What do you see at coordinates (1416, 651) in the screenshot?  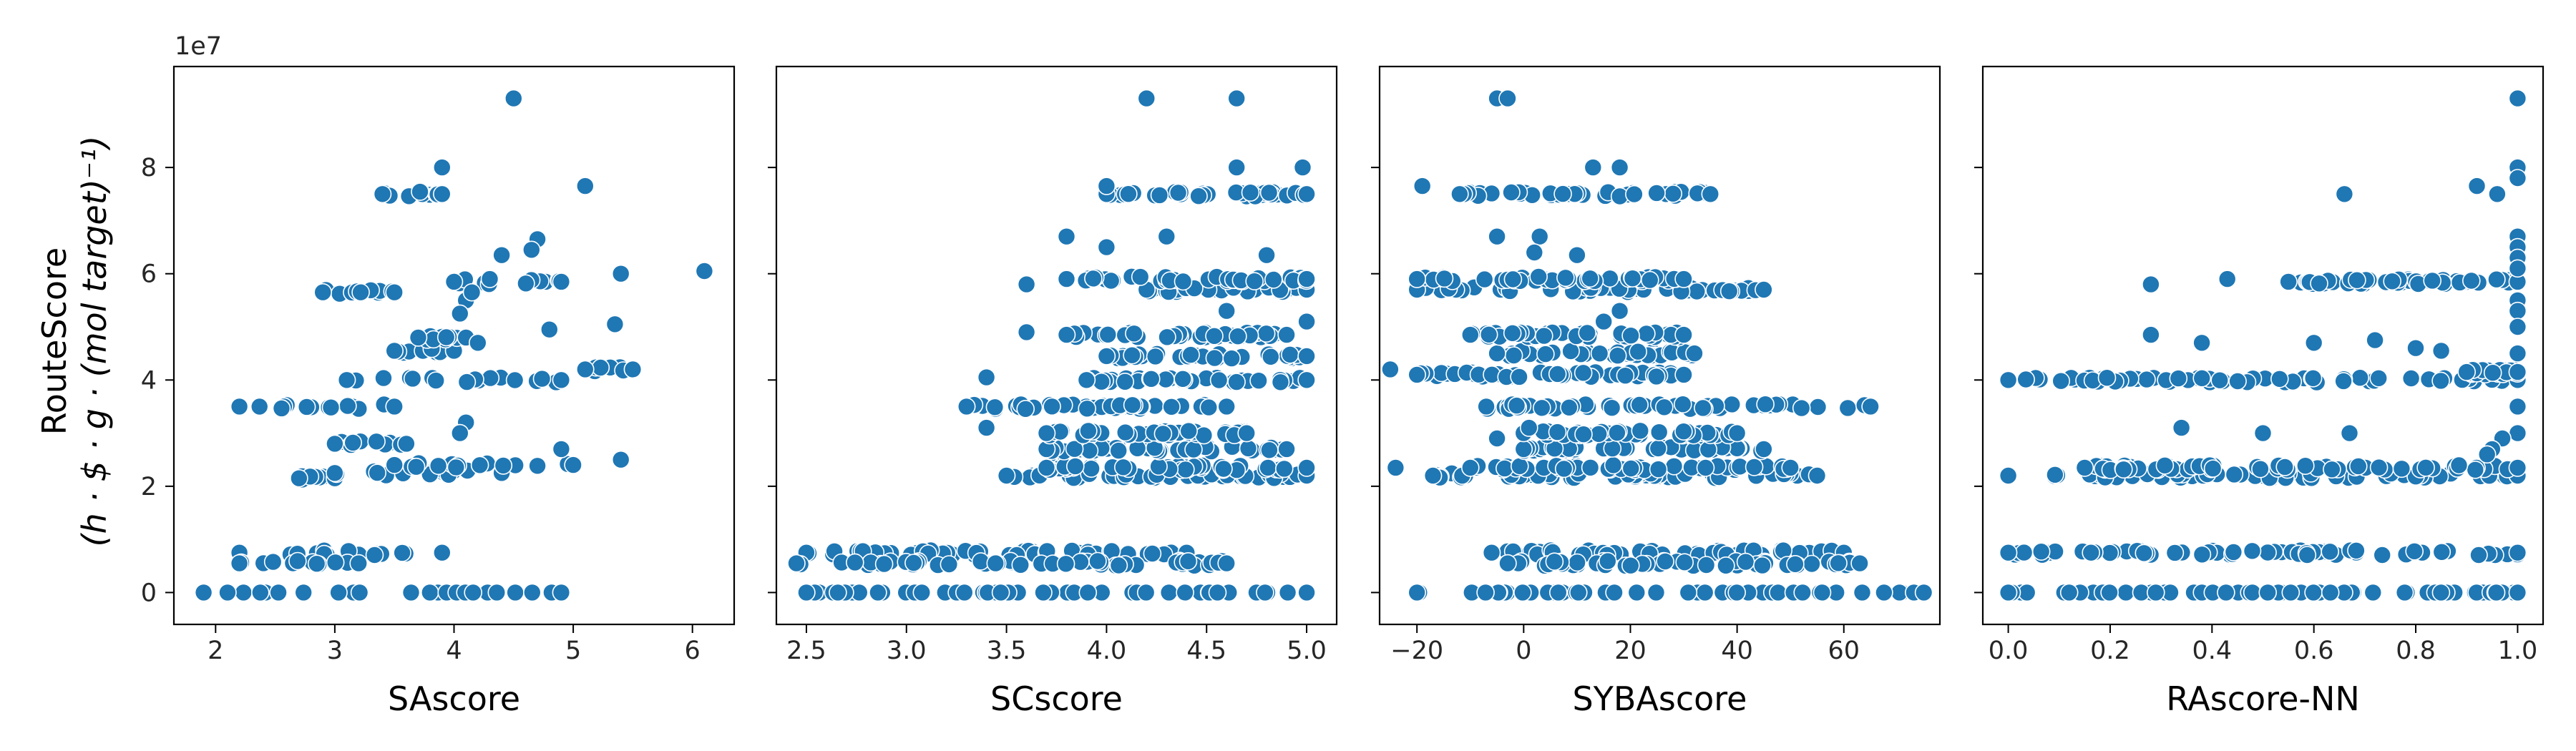 I see `x-tick-label: −20` at bounding box center [1416, 651].